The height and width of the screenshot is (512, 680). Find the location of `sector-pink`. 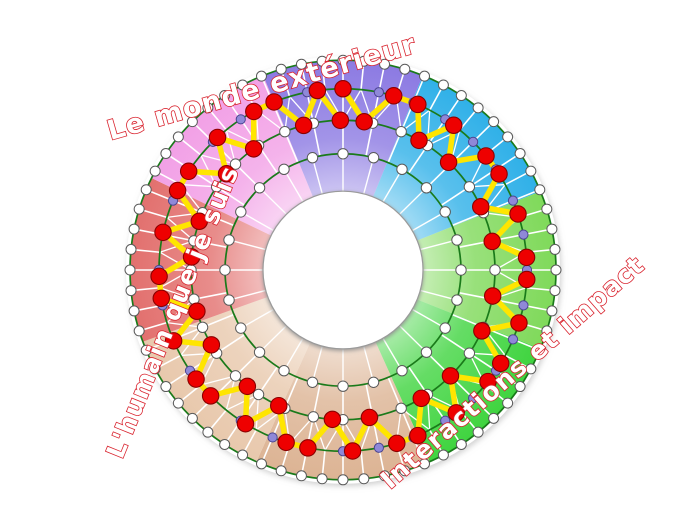

sector-pink is located at coordinates (232, 155).